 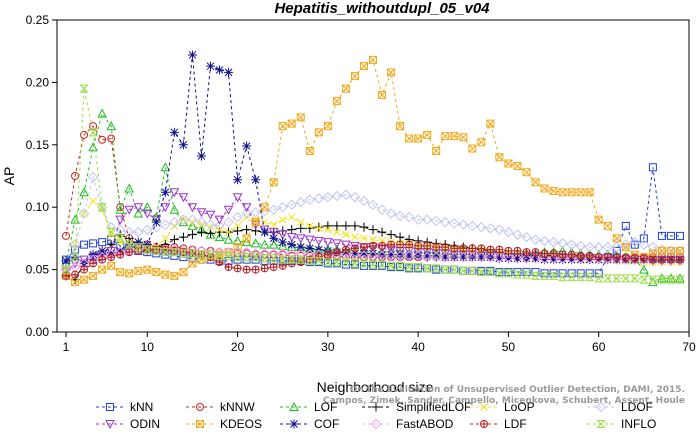 I want to click on legend-item-knn: kNN, so click(x=124, y=407).